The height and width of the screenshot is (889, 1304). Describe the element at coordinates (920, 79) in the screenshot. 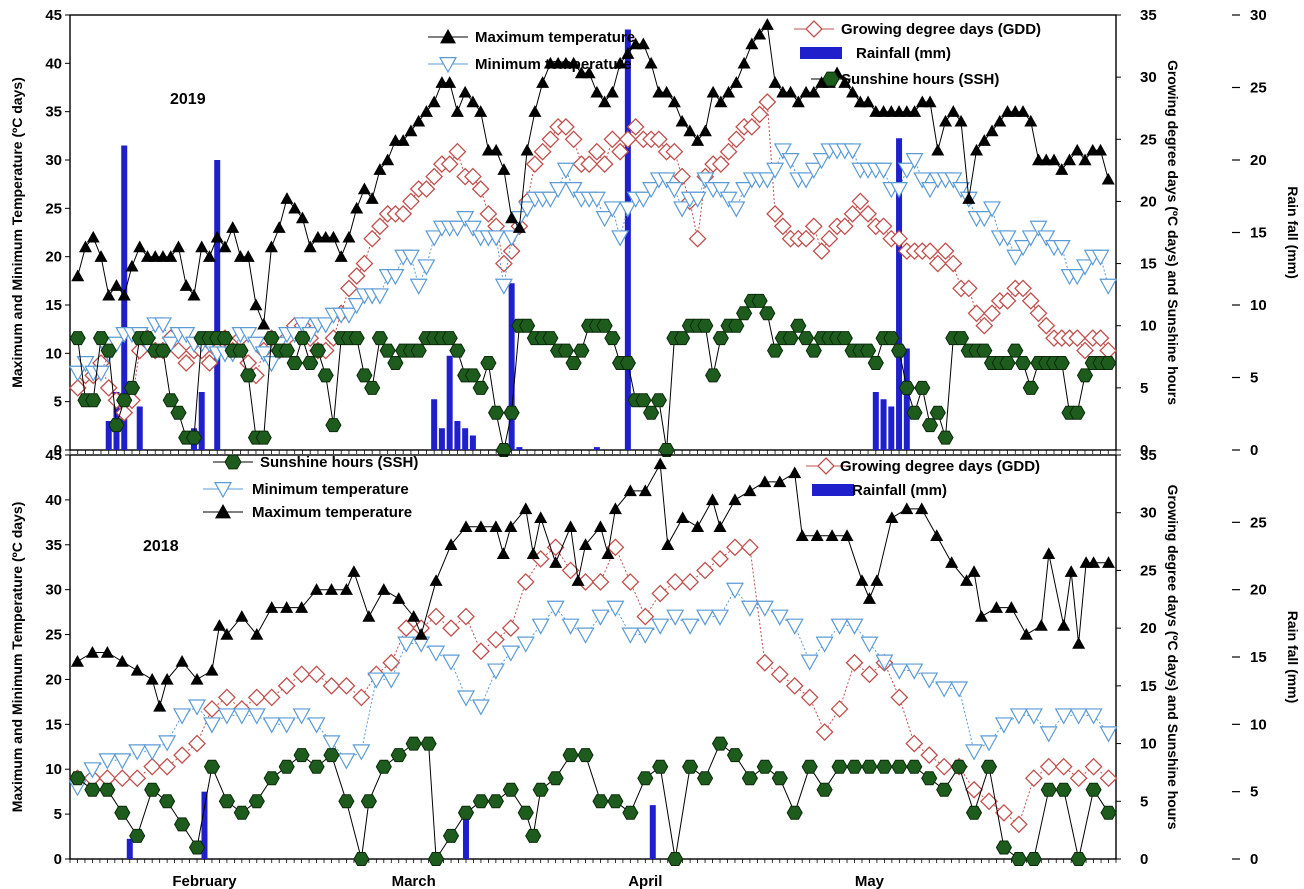

I see `legend-label: Sunshine hours (SSH)` at that location.